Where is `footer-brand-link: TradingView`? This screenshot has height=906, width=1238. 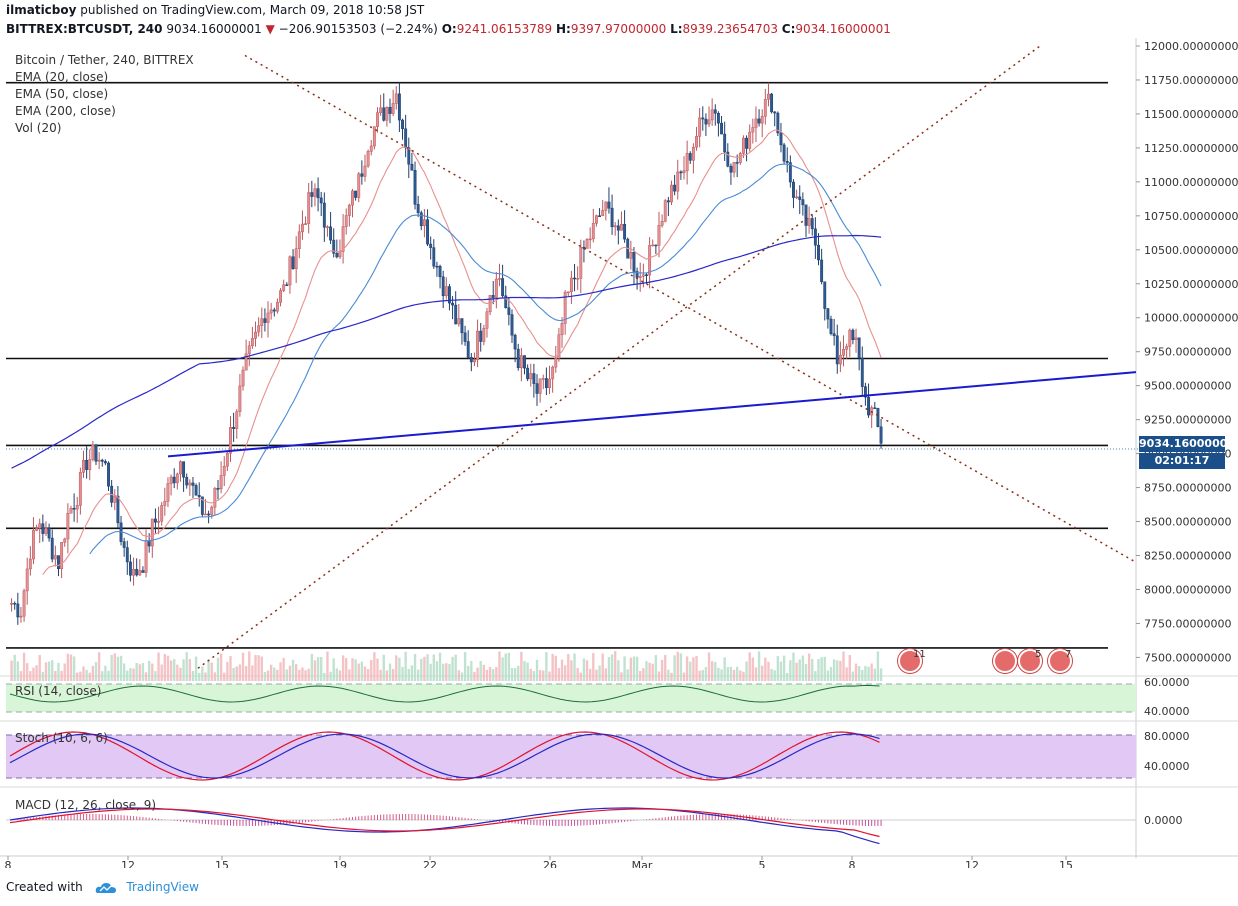 footer-brand-link: TradingView is located at coordinates (162, 887).